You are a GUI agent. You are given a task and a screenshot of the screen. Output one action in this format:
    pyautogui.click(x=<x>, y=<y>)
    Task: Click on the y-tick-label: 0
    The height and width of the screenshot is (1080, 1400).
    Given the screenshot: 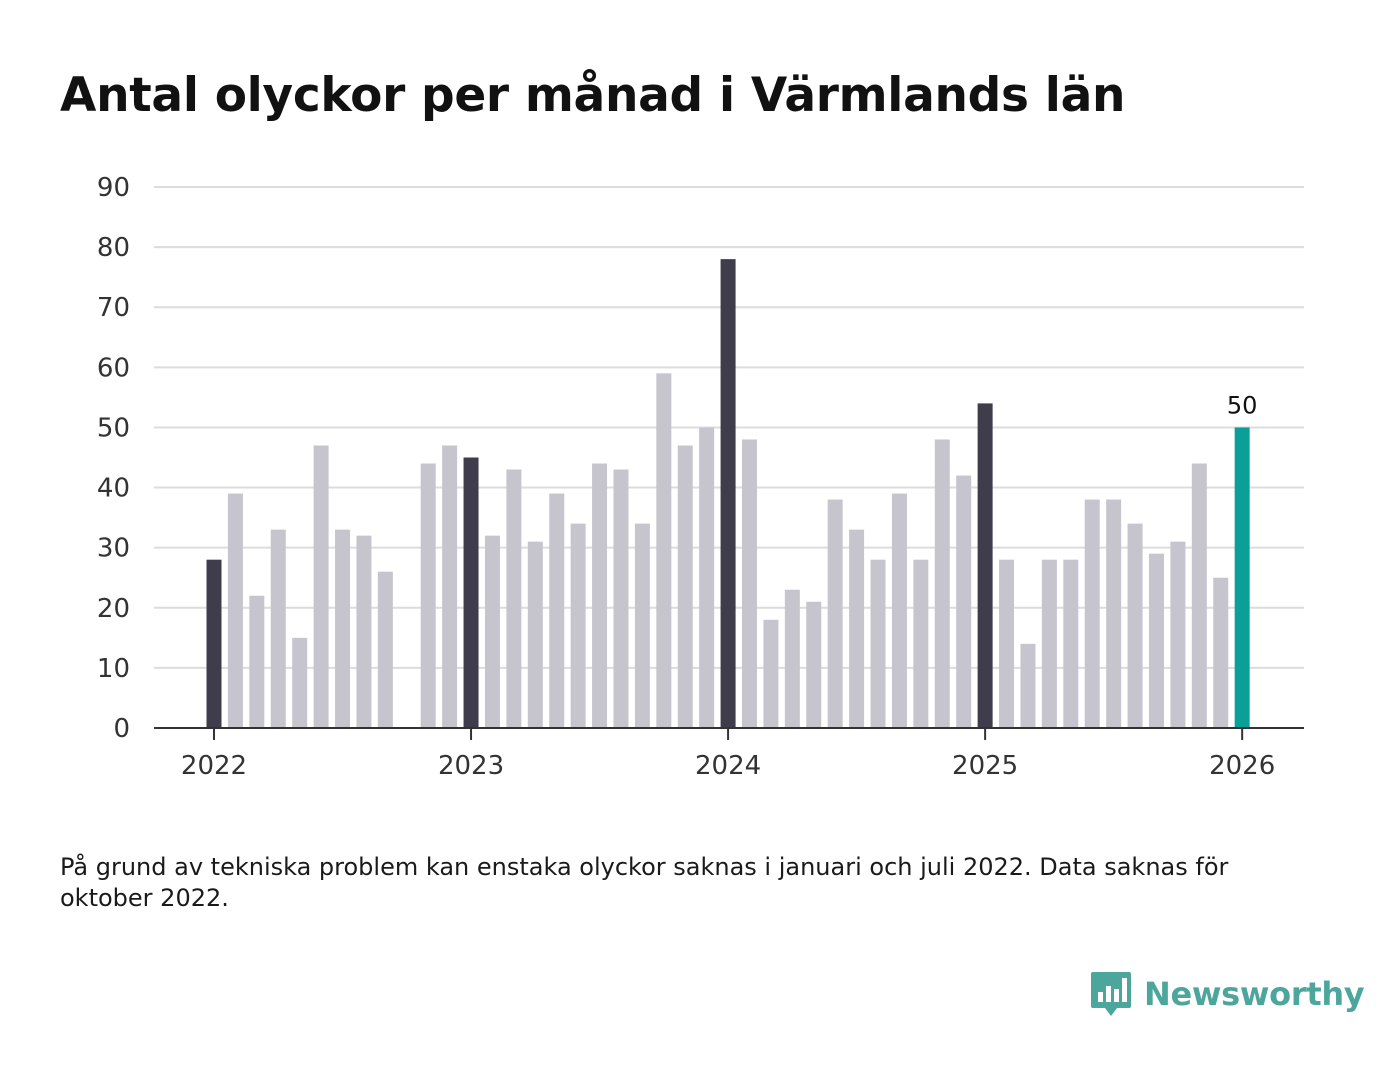 What is the action you would take?
    pyautogui.click(x=121, y=729)
    